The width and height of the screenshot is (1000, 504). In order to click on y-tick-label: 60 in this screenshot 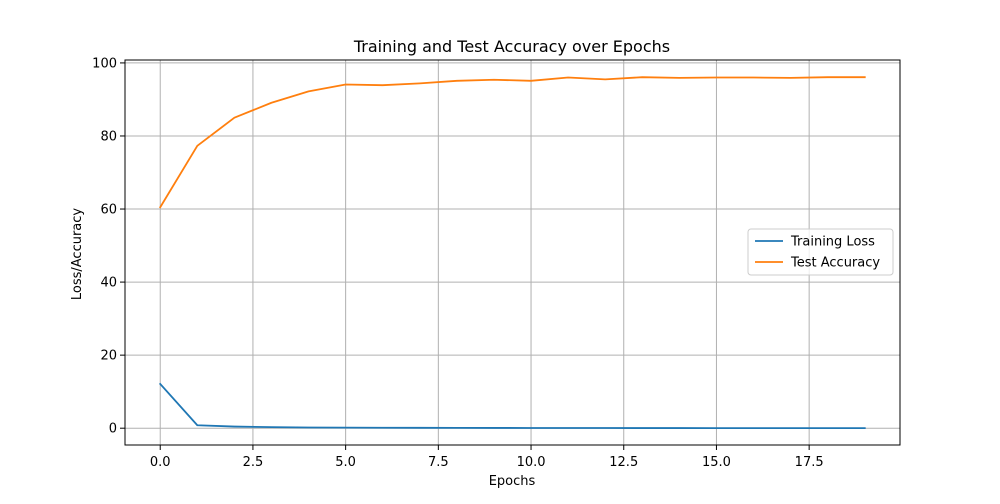, I will do `click(108, 210)`.